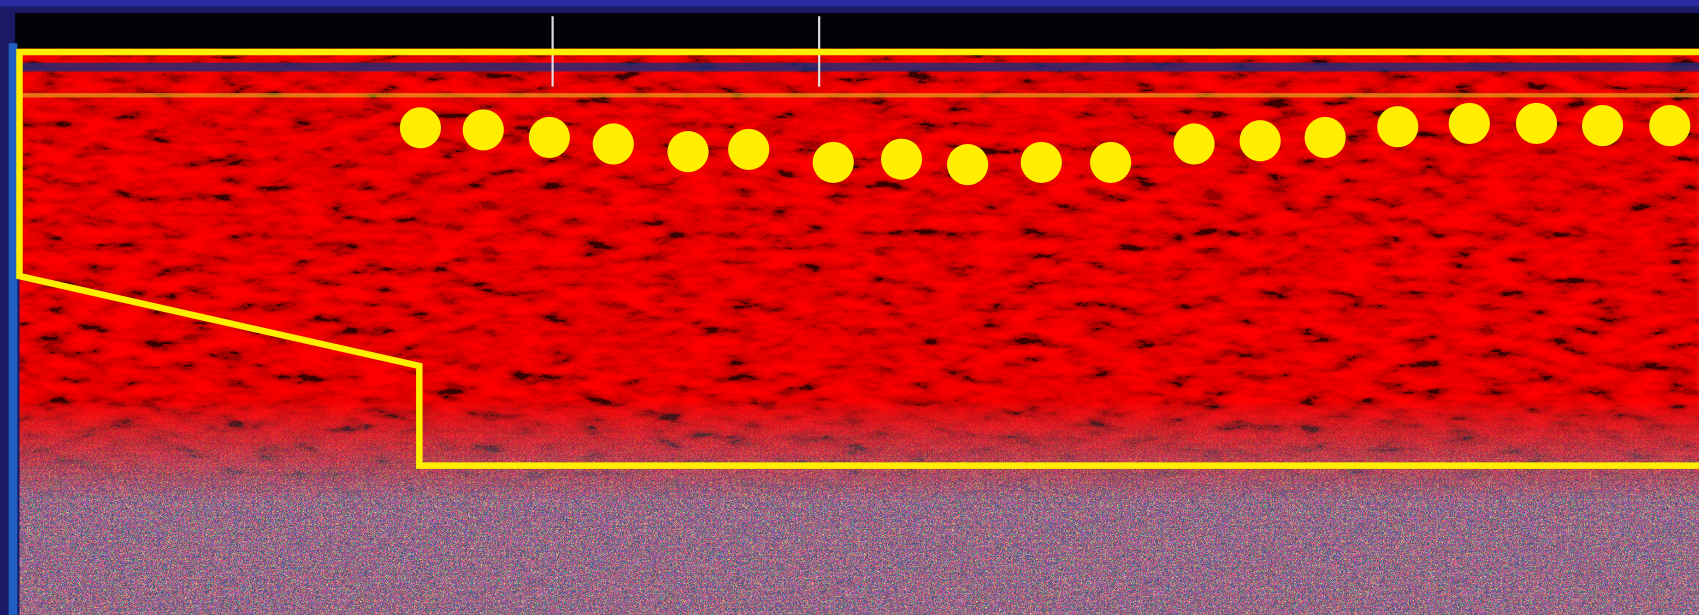 The image size is (1699, 615). Describe the element at coordinates (849, 3) in the screenshot. I see `top-stripe` at that location.